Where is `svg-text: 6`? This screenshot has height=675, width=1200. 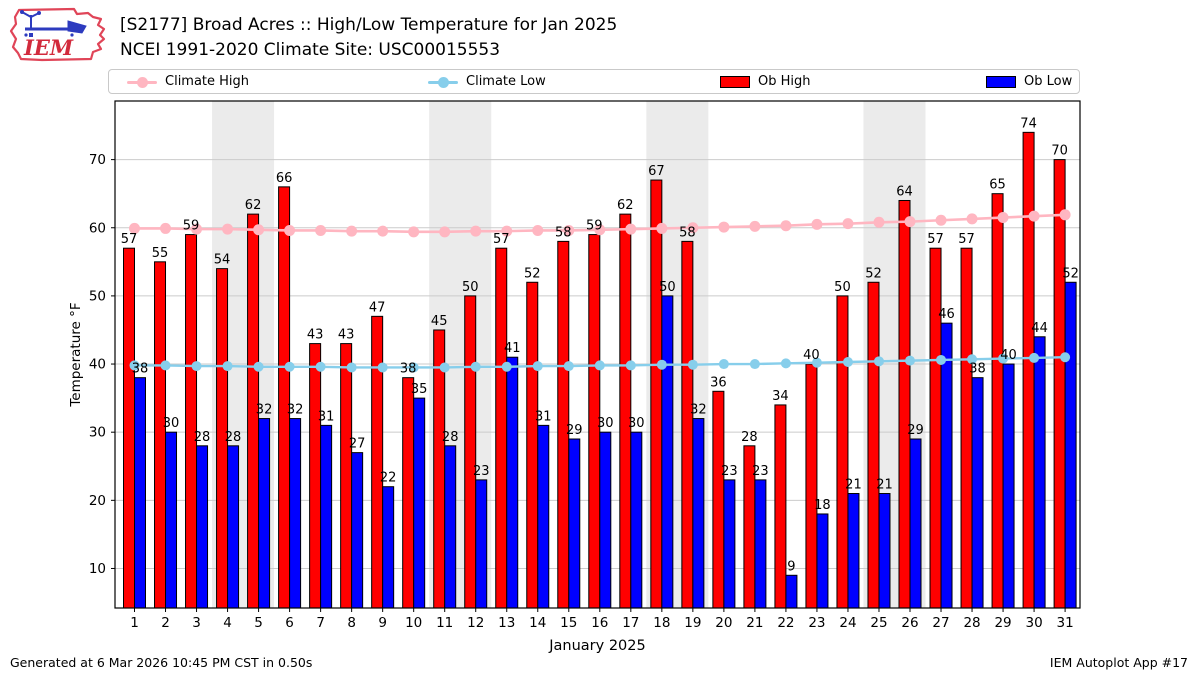
svg-text: 6 is located at coordinates (289, 623).